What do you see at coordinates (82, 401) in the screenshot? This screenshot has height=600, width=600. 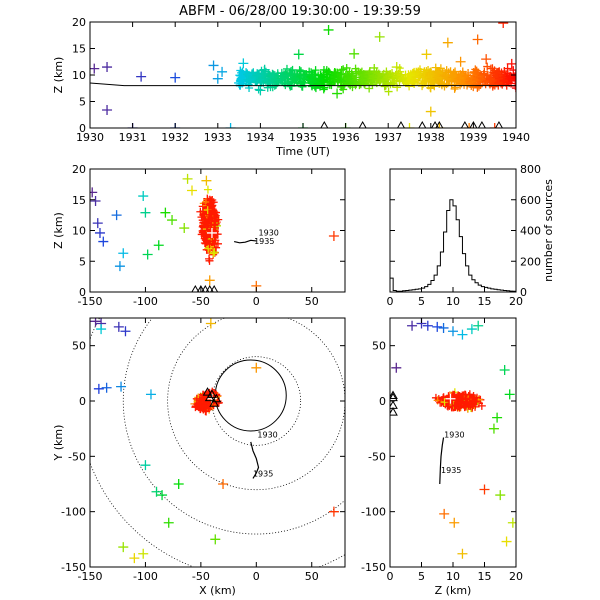 I see `y-tick-label: 0` at bounding box center [82, 401].